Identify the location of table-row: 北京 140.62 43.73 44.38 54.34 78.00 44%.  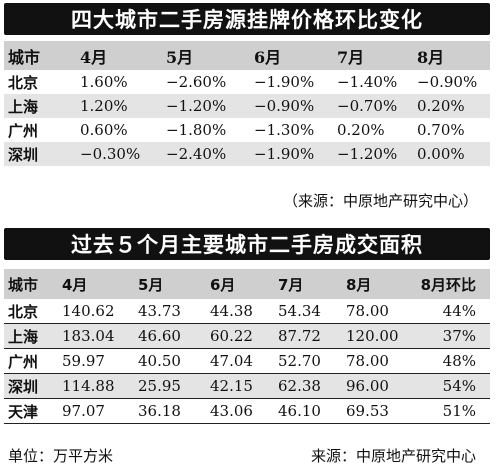
(247, 311).